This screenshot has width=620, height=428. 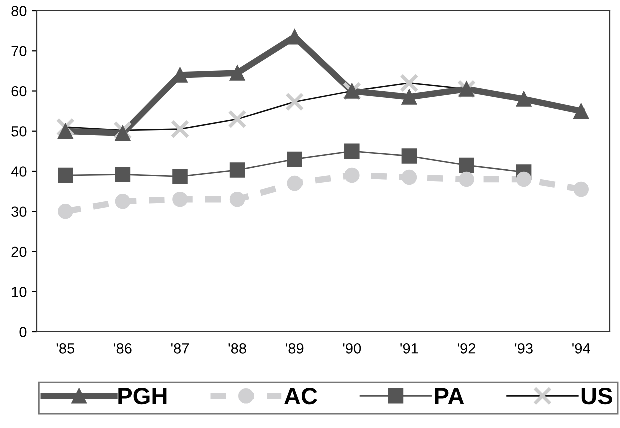 What do you see at coordinates (19, 51) in the screenshot?
I see `y-tick-label: 70` at bounding box center [19, 51].